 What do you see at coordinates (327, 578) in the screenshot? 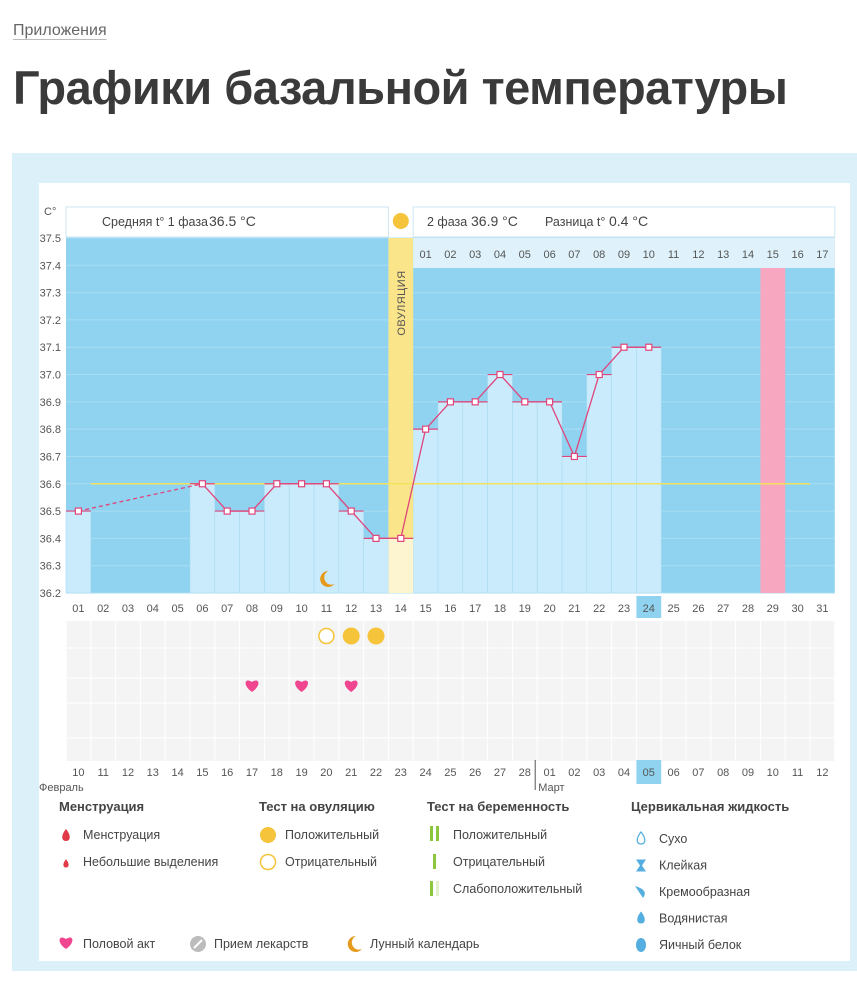
I see `moon-icon` at bounding box center [327, 578].